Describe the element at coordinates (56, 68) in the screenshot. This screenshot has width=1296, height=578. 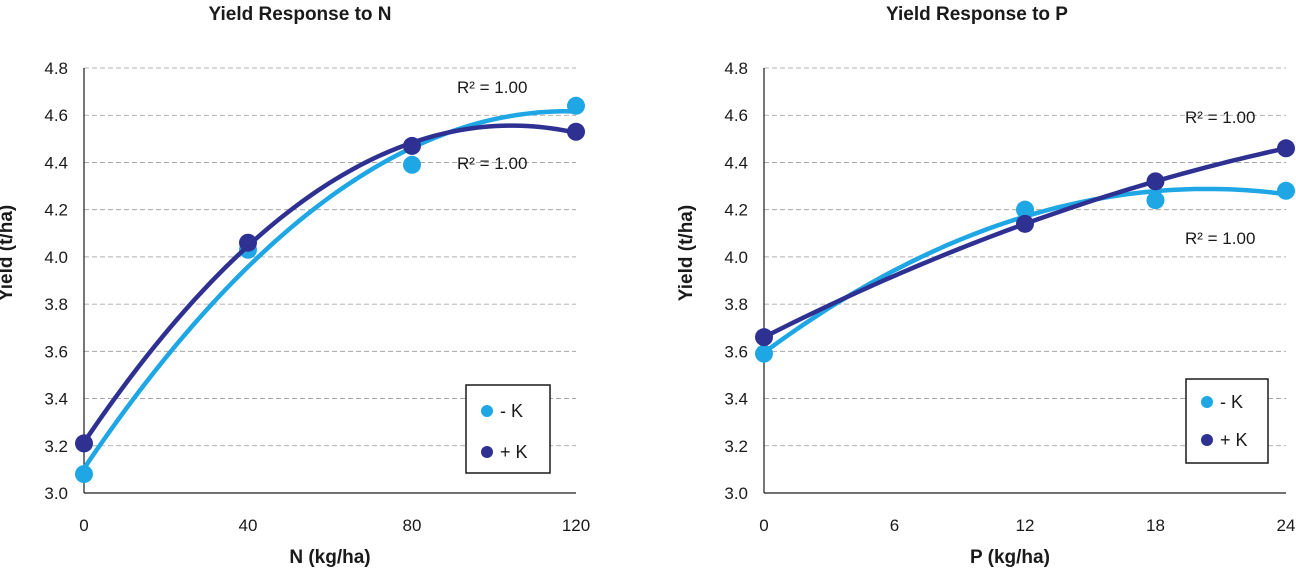
I see `chart-n-y-tick-label: 4.8` at that location.